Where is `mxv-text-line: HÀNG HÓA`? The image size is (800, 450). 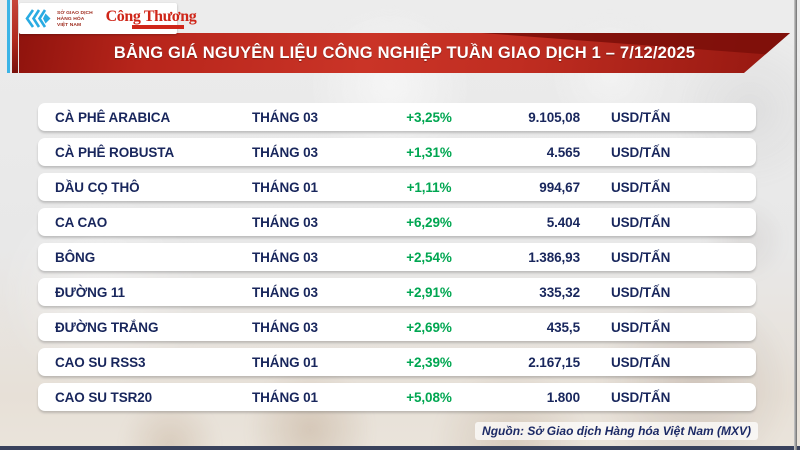
mxv-text-line: HÀNG HÓA is located at coordinates (71, 18).